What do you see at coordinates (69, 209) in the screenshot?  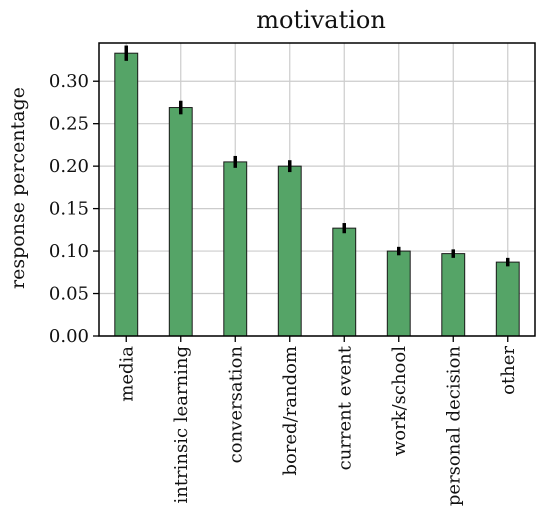 I see `y-tick-label: 0.15` at bounding box center [69, 209].